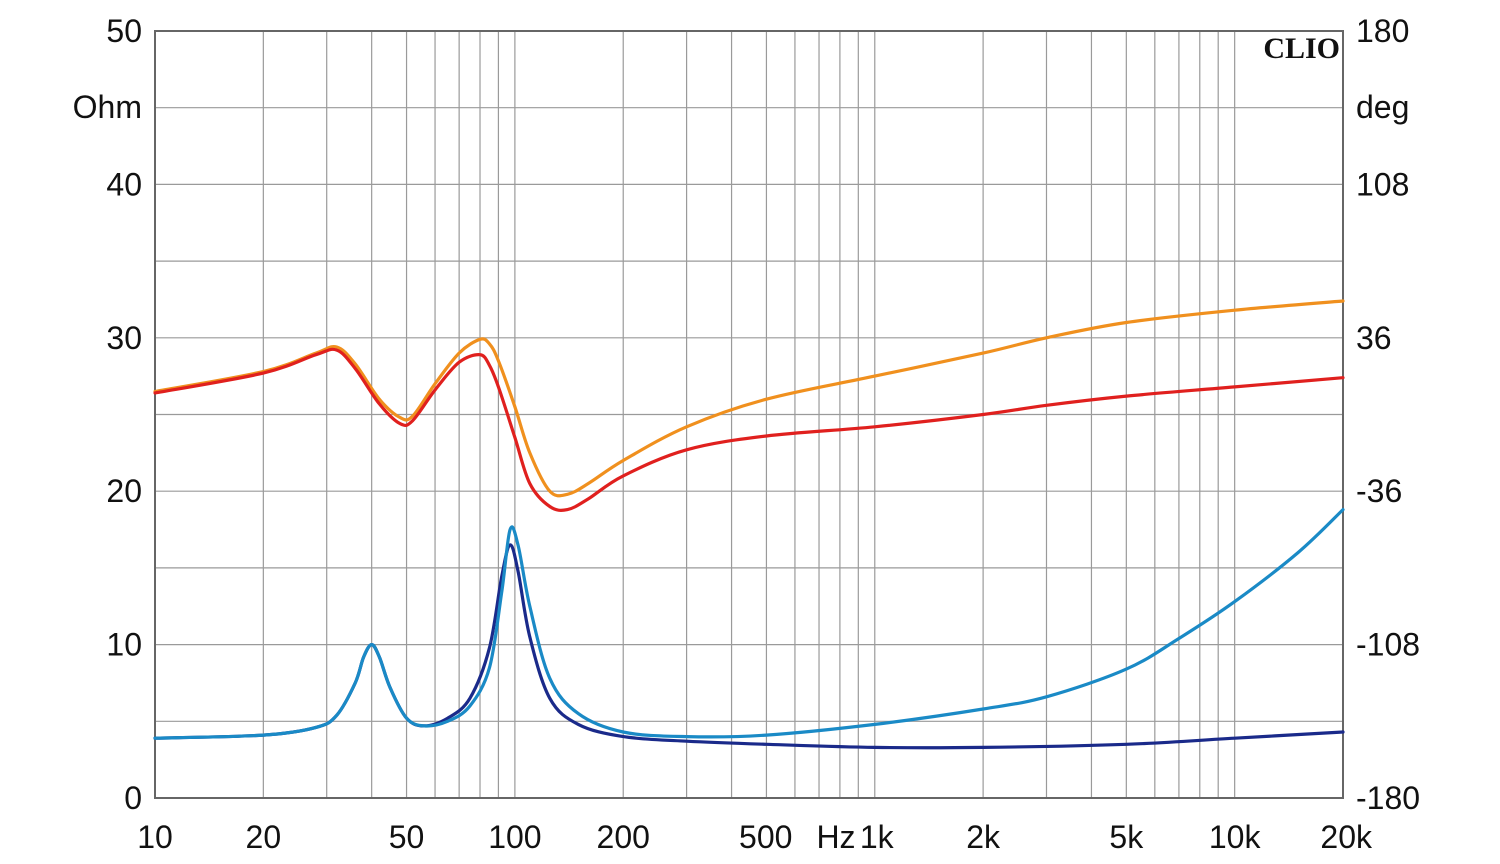  What do you see at coordinates (835, 837) in the screenshot?
I see `x-axis-unit-label: Hz` at bounding box center [835, 837].